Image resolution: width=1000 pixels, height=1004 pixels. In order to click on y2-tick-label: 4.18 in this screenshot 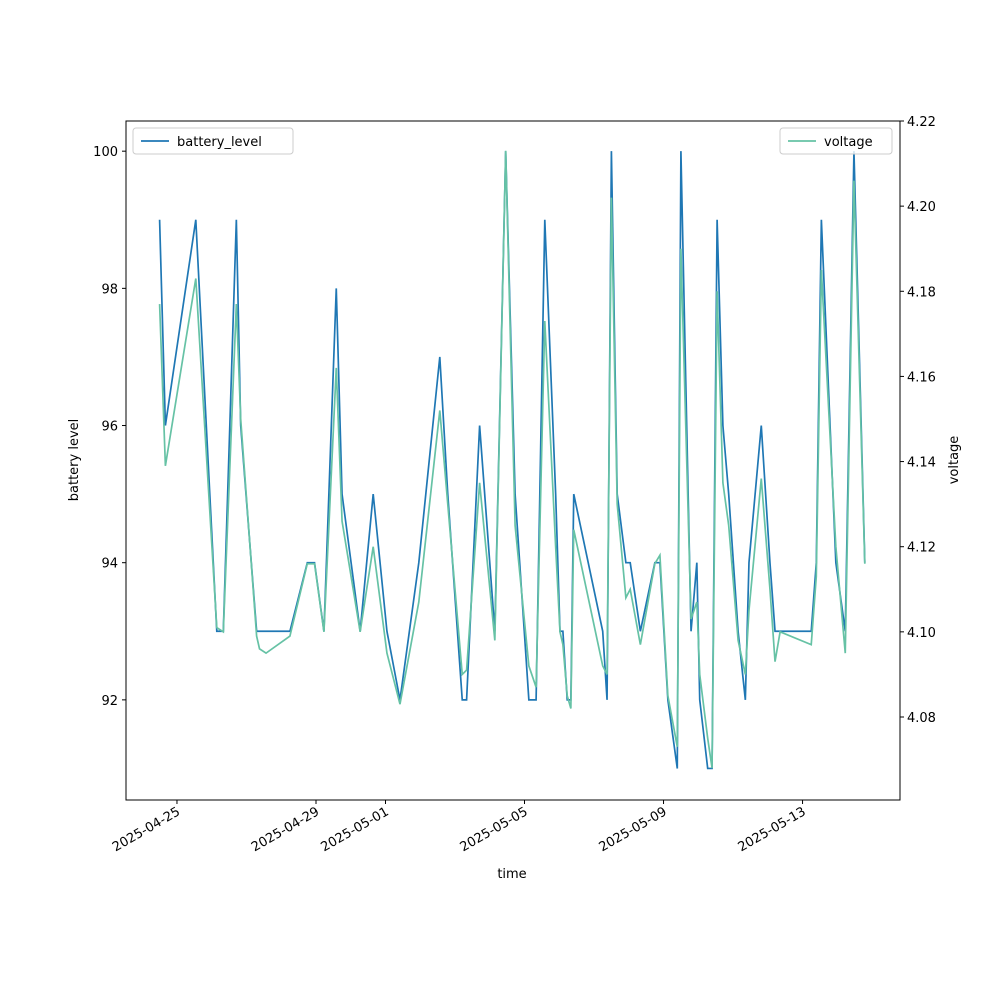, I will do `click(921, 292)`.